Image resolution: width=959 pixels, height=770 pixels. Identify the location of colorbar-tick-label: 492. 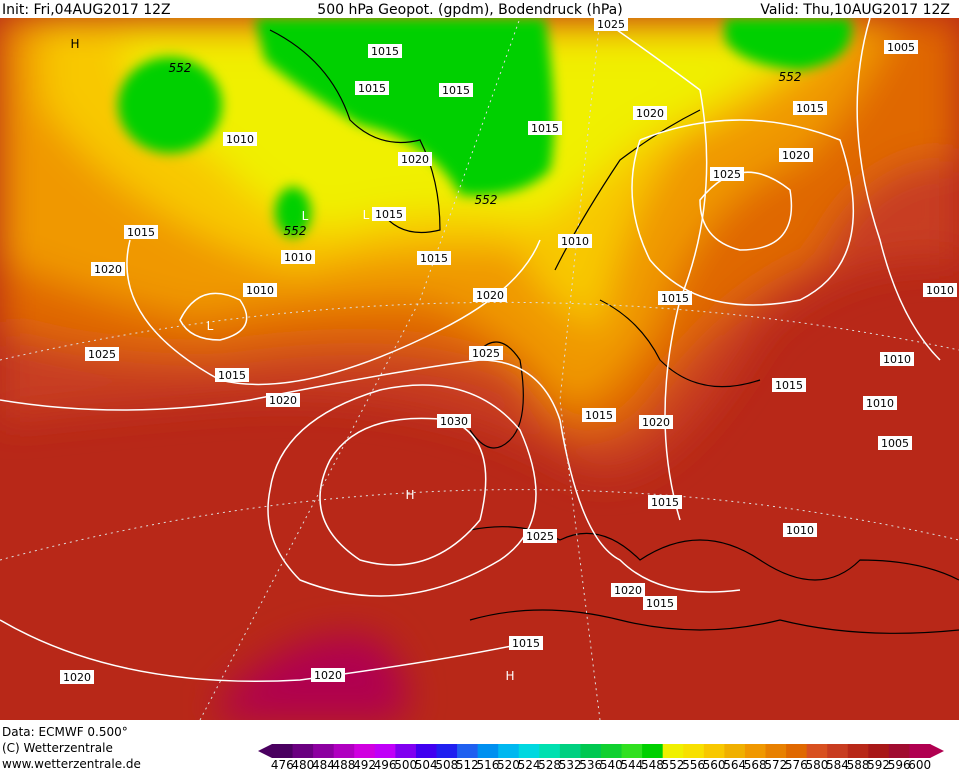
(364, 764).